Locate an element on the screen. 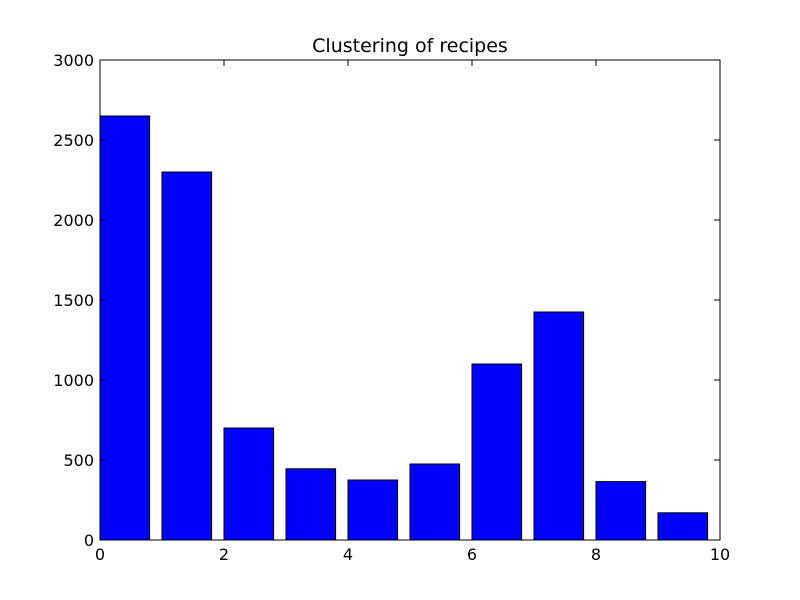 The image size is (800, 600). x-tick-label-2: 4 is located at coordinates (348, 554).